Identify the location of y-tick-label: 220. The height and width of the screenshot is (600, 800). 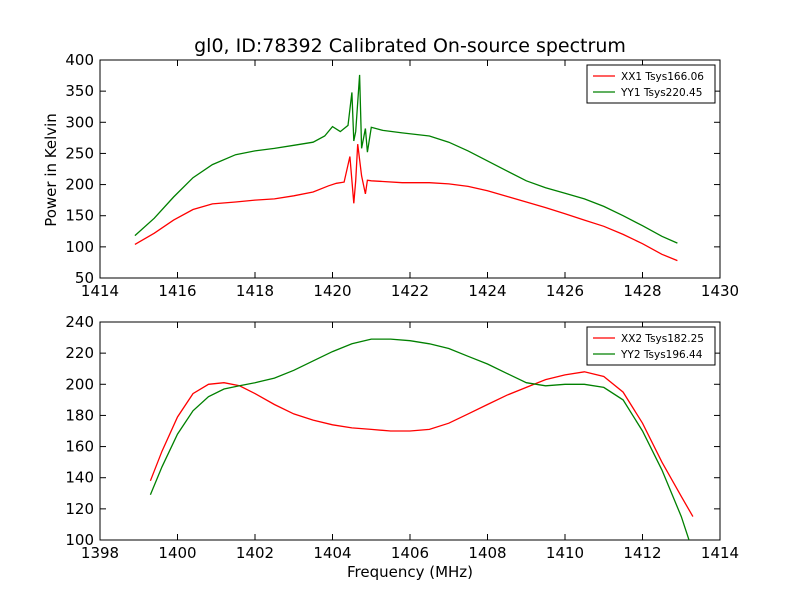
(79, 353).